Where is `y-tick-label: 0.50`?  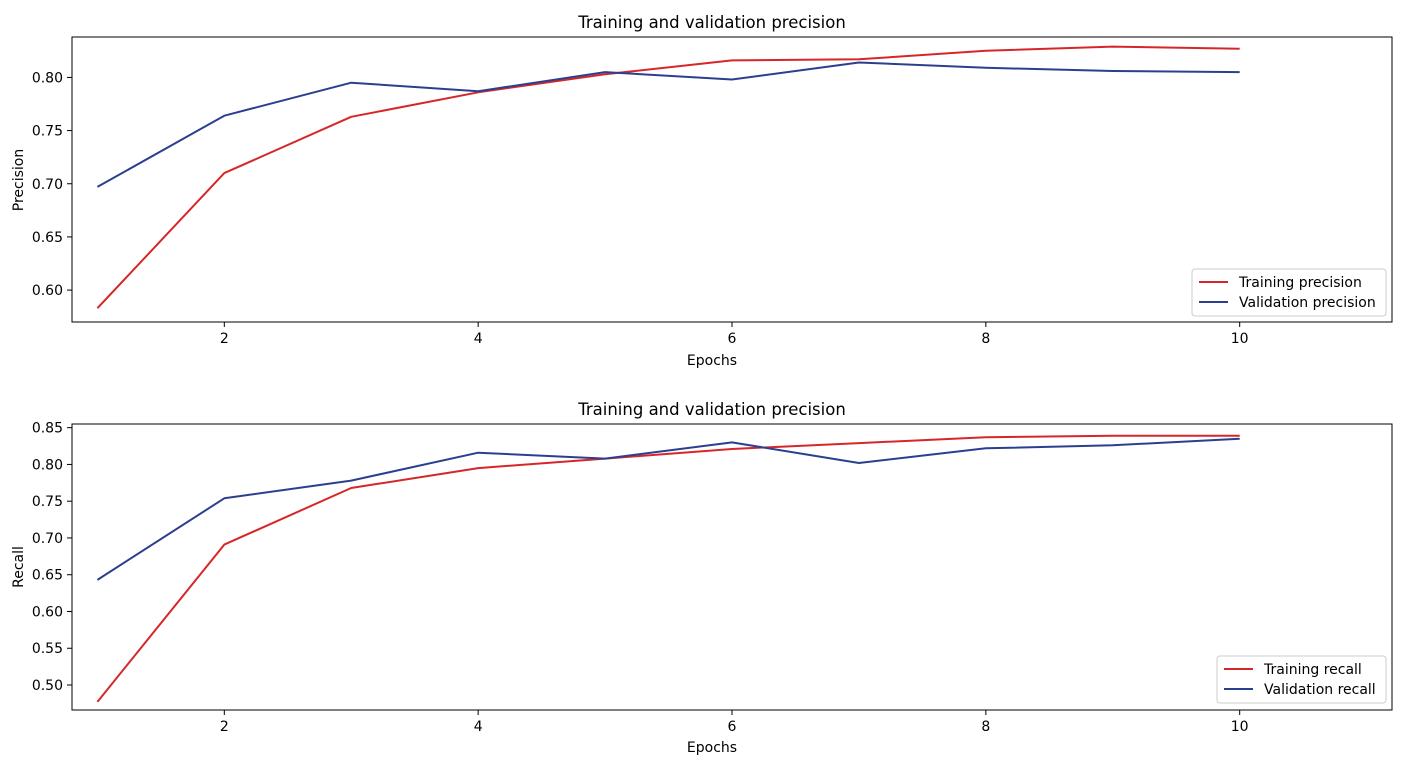 y-tick-label: 0.50 is located at coordinates (47, 686).